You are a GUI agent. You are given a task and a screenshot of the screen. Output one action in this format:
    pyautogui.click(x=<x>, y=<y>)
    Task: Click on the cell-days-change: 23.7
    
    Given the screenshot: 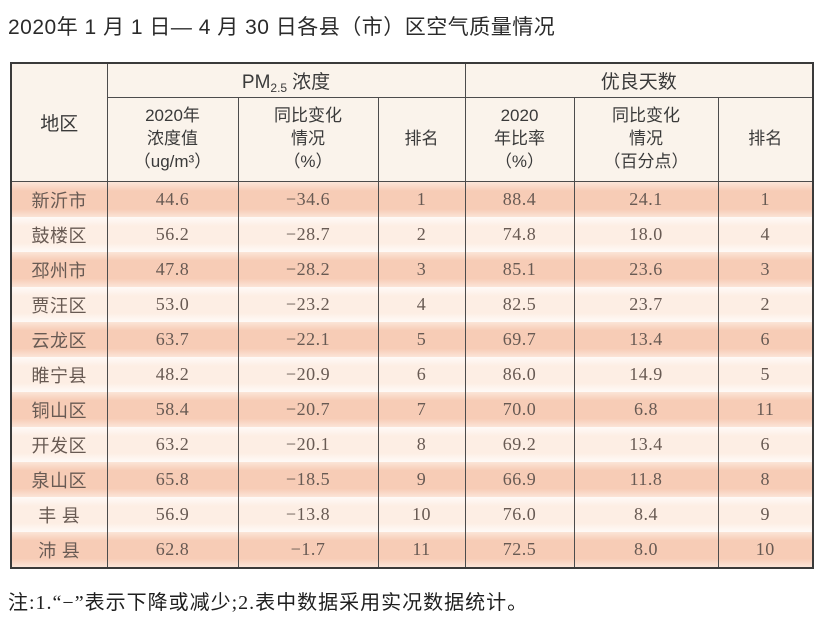 What is the action you would take?
    pyautogui.click(x=645, y=304)
    